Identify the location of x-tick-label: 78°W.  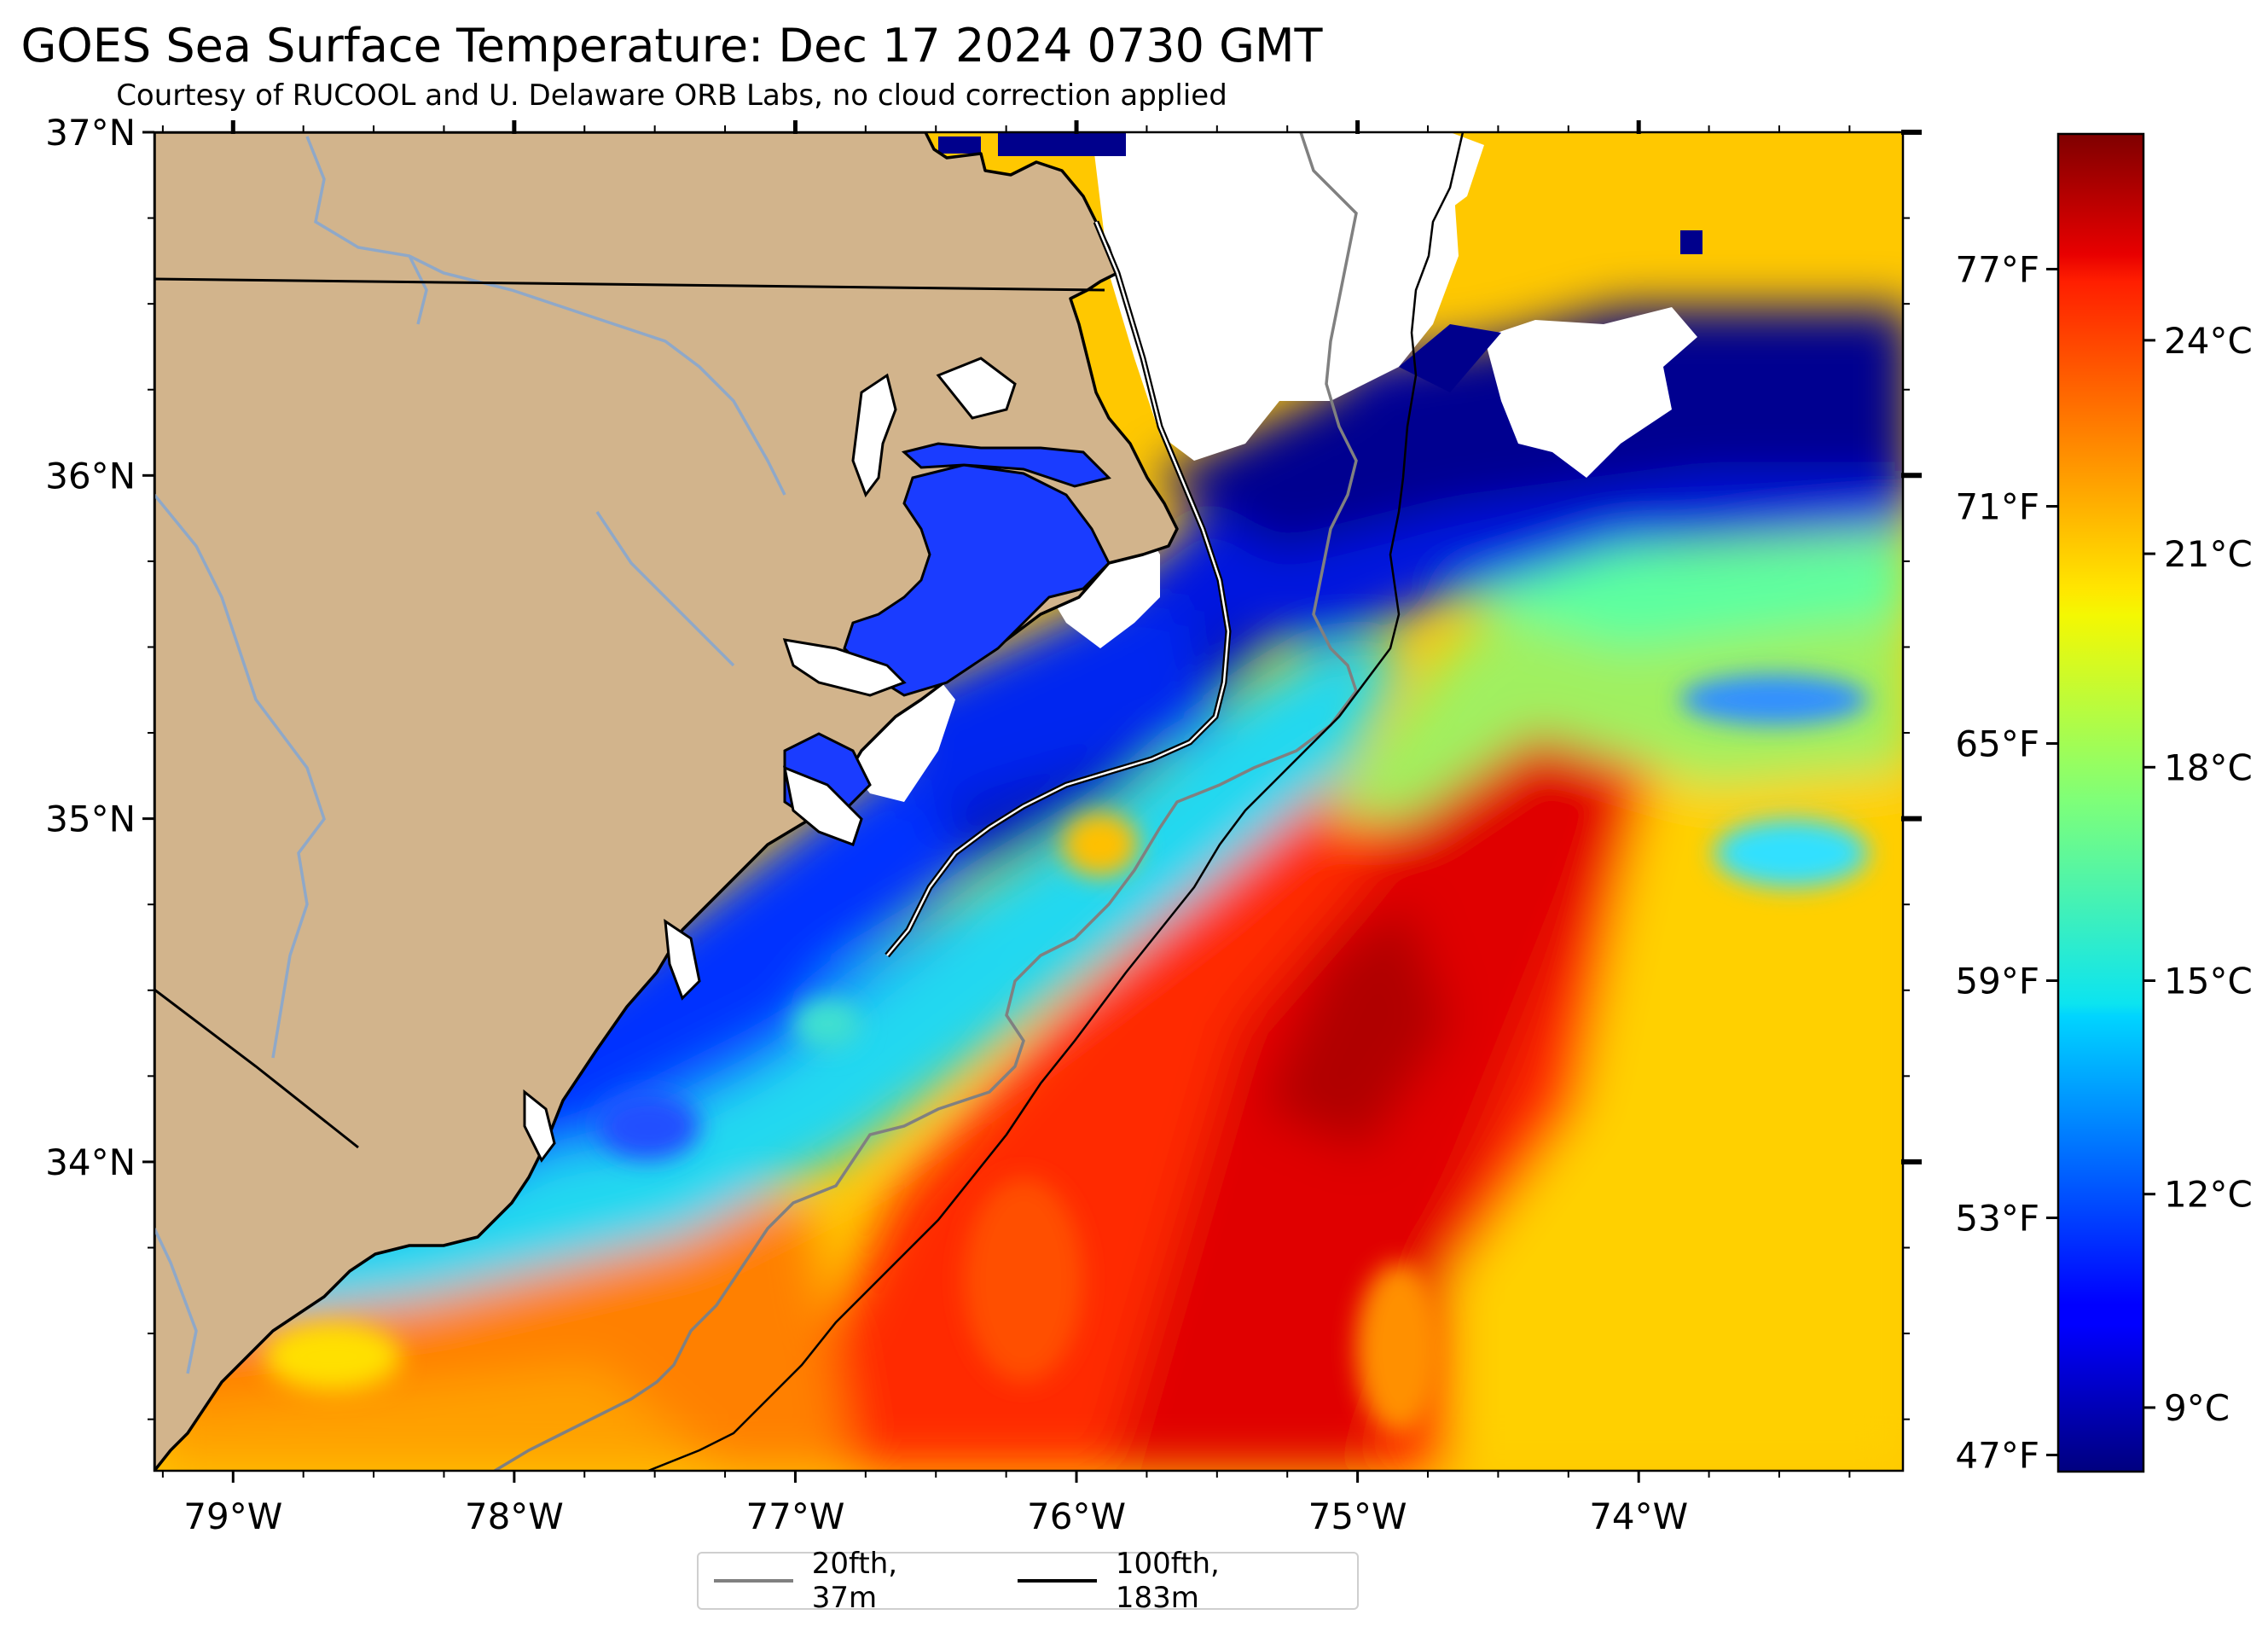
(514, 1516).